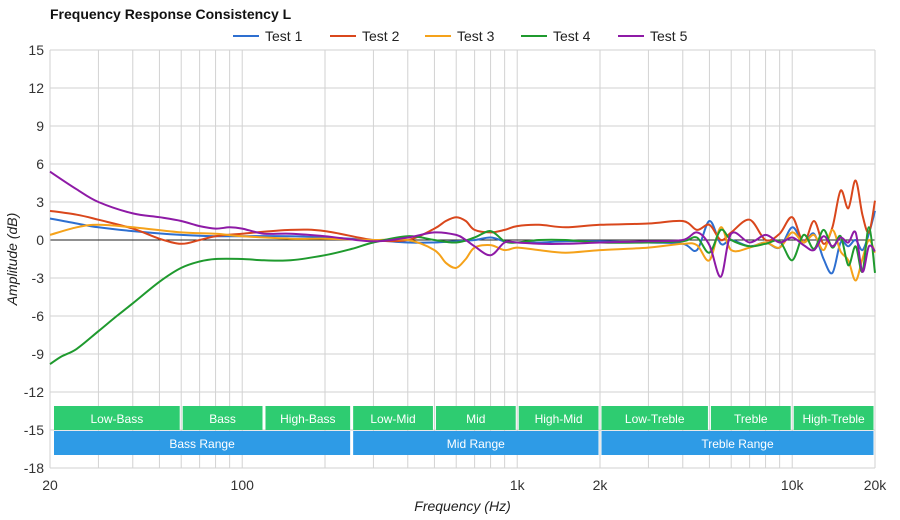 The width and height of the screenshot is (900, 520). Describe the element at coordinates (34, 468) in the screenshot. I see `y-tick-label: -18` at that location.